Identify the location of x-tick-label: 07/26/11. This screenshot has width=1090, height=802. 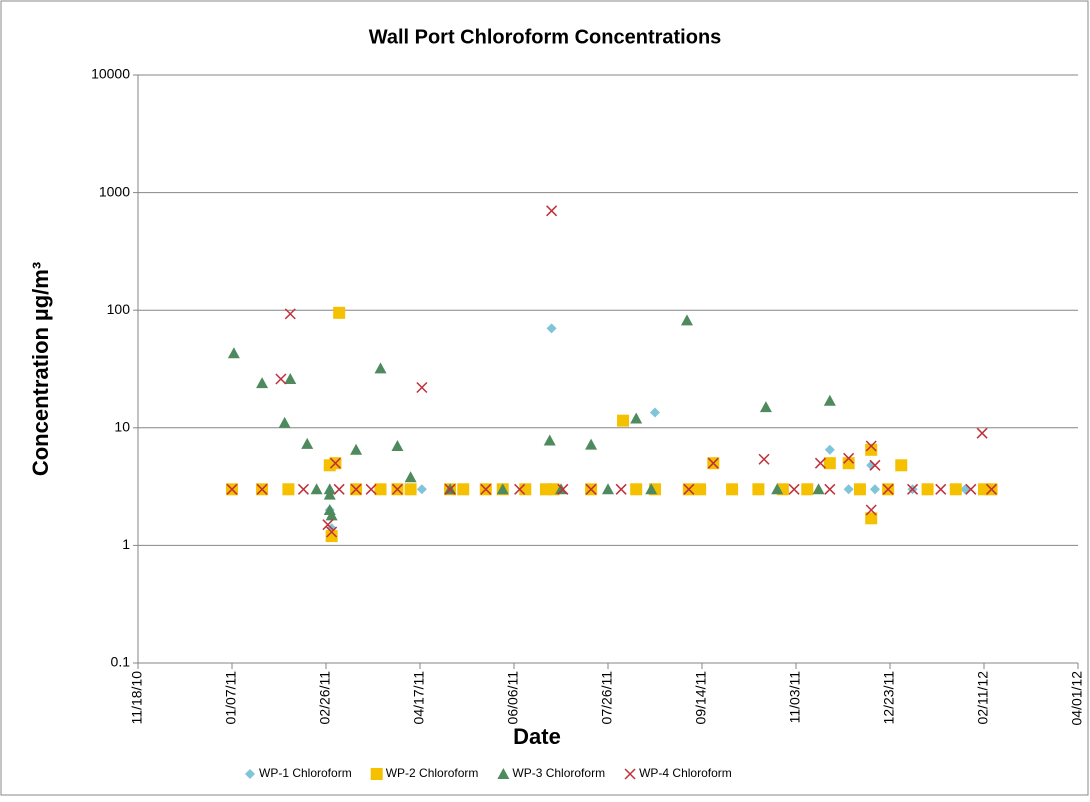
(607, 698).